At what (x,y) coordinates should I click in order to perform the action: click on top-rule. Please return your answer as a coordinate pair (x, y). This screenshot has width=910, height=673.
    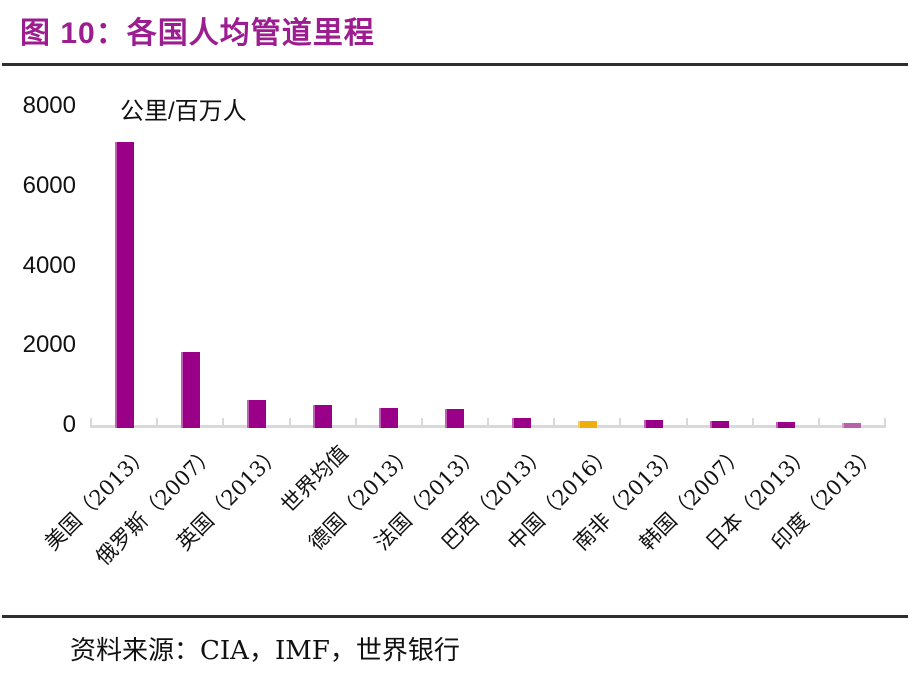
    Looking at the image, I should click on (455, 64).